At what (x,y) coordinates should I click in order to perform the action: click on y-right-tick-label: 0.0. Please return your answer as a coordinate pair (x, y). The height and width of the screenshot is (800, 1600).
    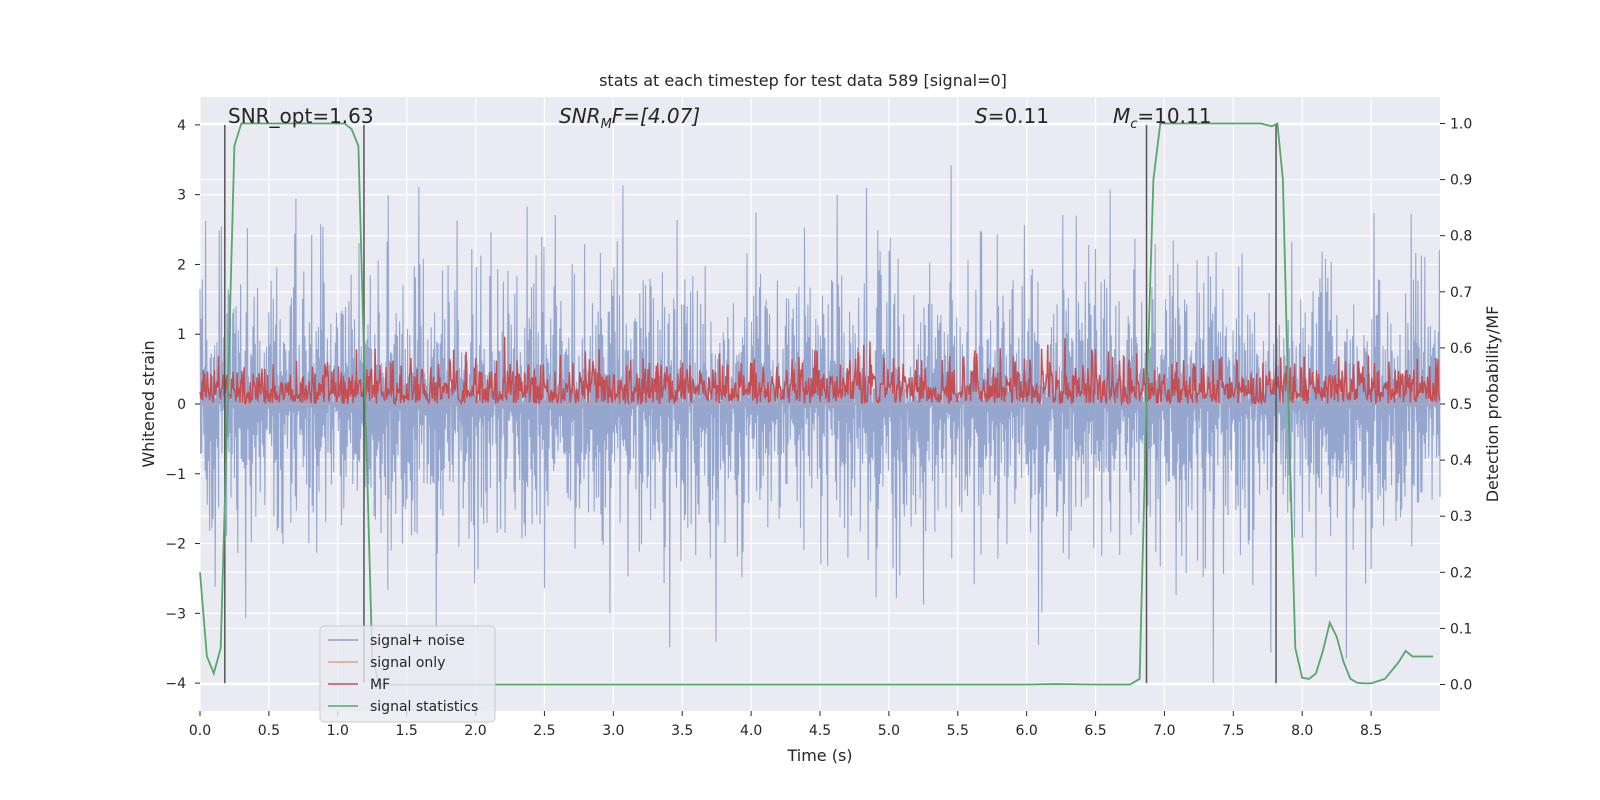
    Looking at the image, I should click on (1461, 686).